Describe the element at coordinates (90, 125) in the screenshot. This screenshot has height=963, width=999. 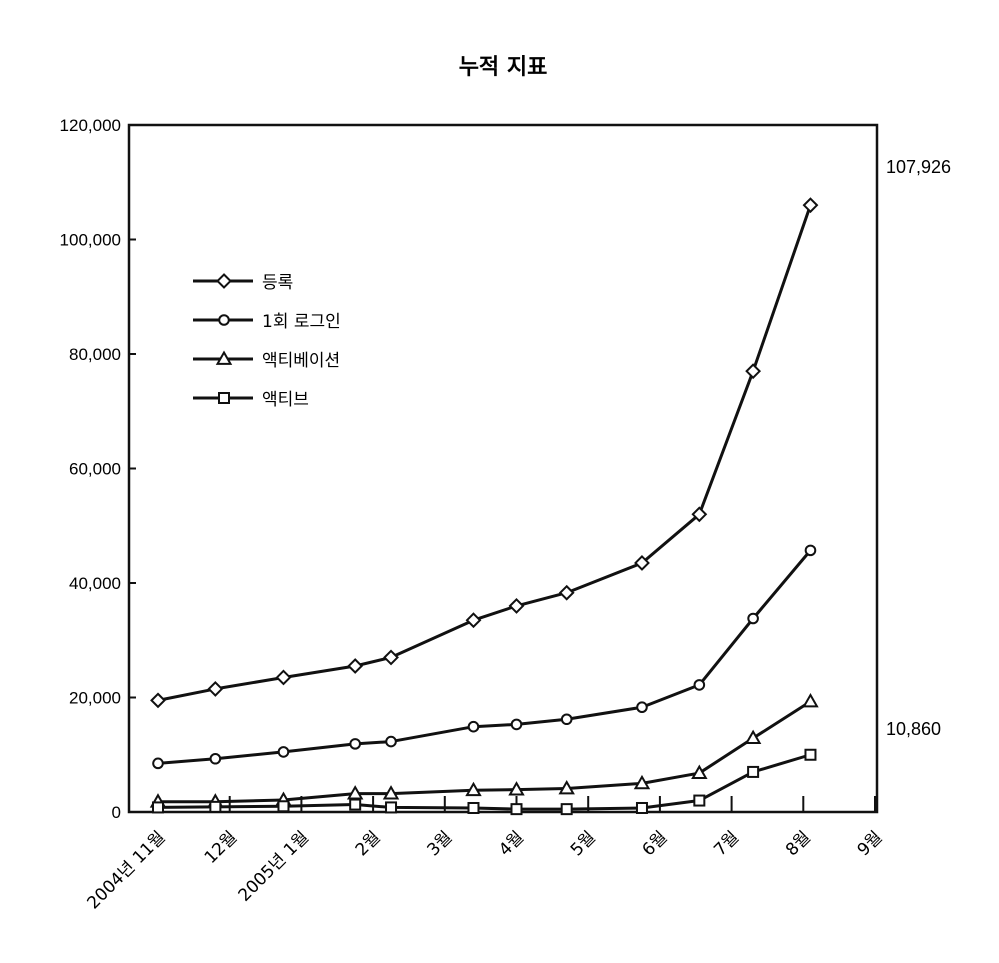
I see `y-tick-label: 120,000` at that location.